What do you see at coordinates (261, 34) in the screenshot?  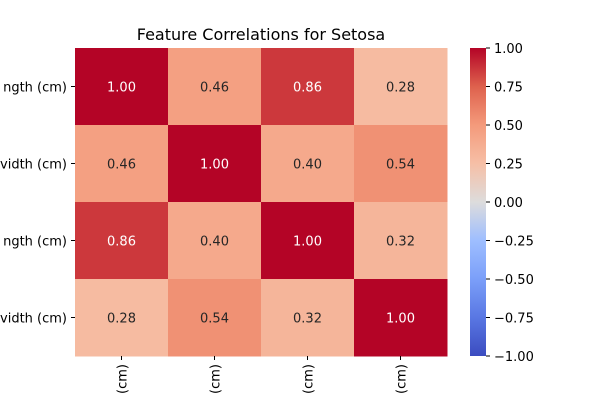 I see `chart-title: Feature Correlations for Setosa` at bounding box center [261, 34].